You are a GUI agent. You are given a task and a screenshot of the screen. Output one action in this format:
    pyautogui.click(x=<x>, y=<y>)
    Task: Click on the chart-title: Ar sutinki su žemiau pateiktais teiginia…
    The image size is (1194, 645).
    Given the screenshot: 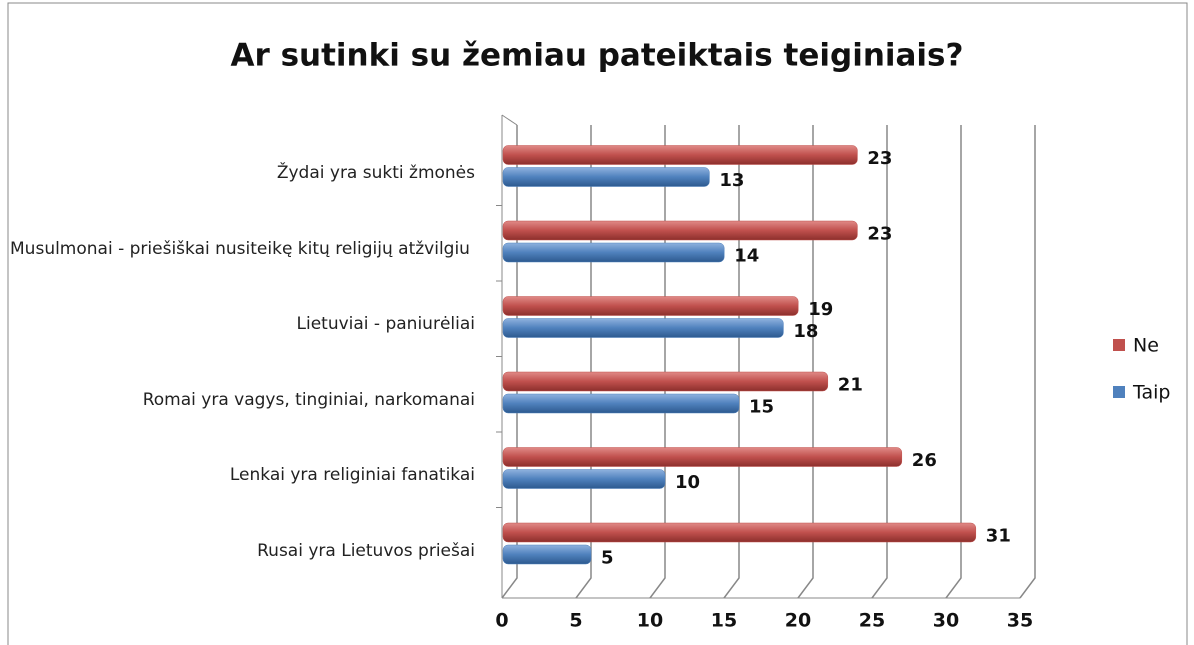 What is the action you would take?
    pyautogui.click(x=597, y=56)
    